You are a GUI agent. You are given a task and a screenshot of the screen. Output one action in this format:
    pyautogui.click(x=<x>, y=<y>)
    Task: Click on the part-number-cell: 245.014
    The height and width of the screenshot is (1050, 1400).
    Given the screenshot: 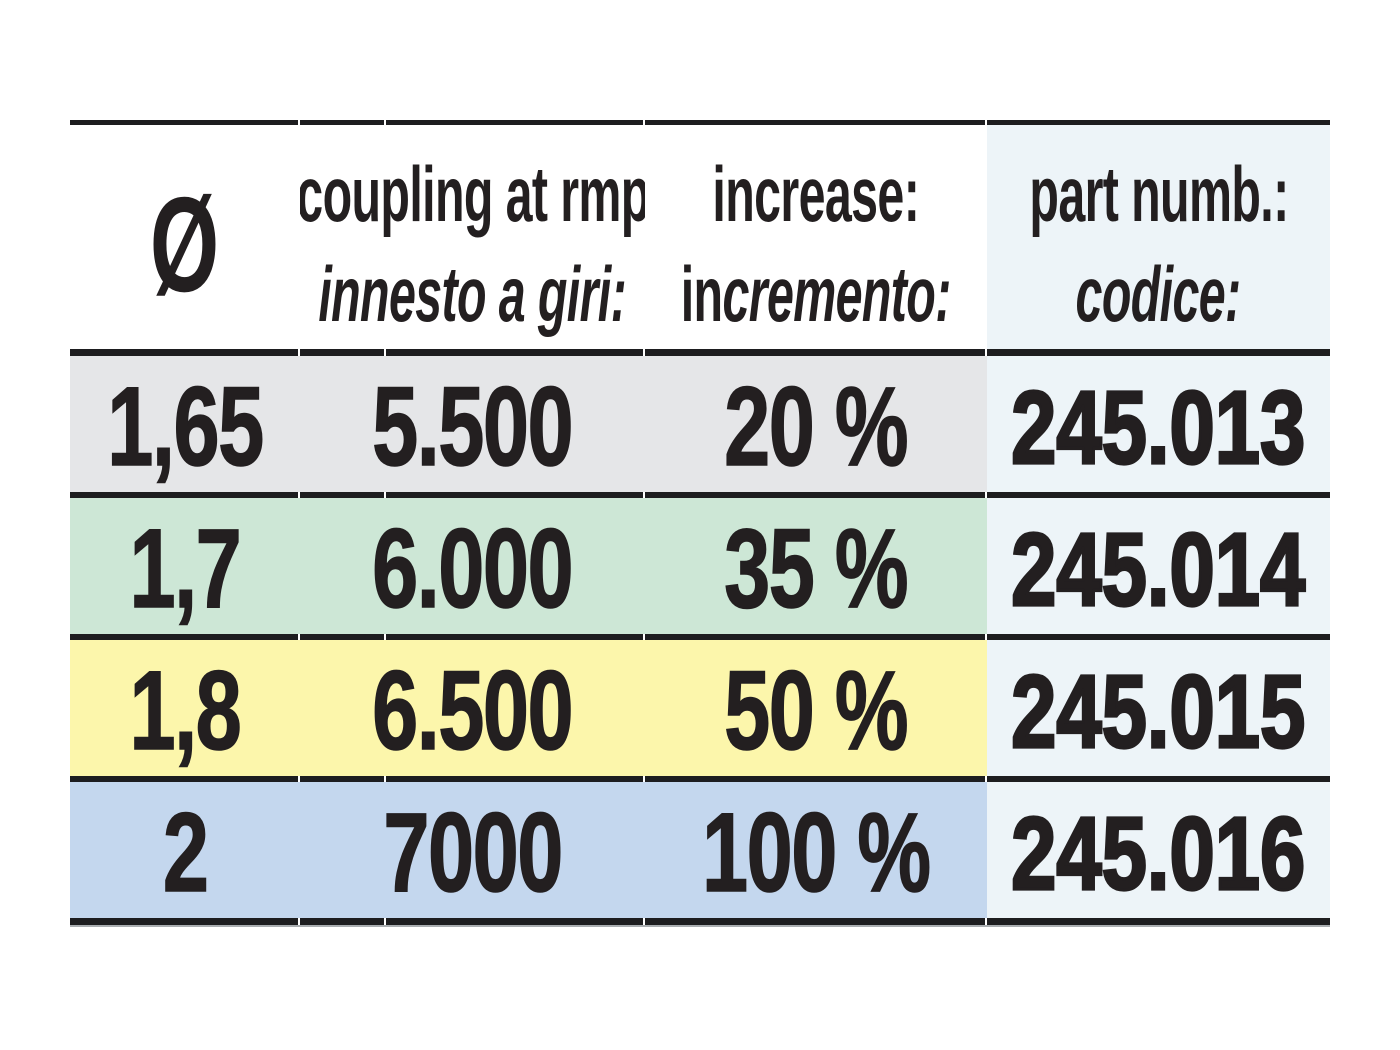 What is the action you would take?
    pyautogui.click(x=1158, y=566)
    